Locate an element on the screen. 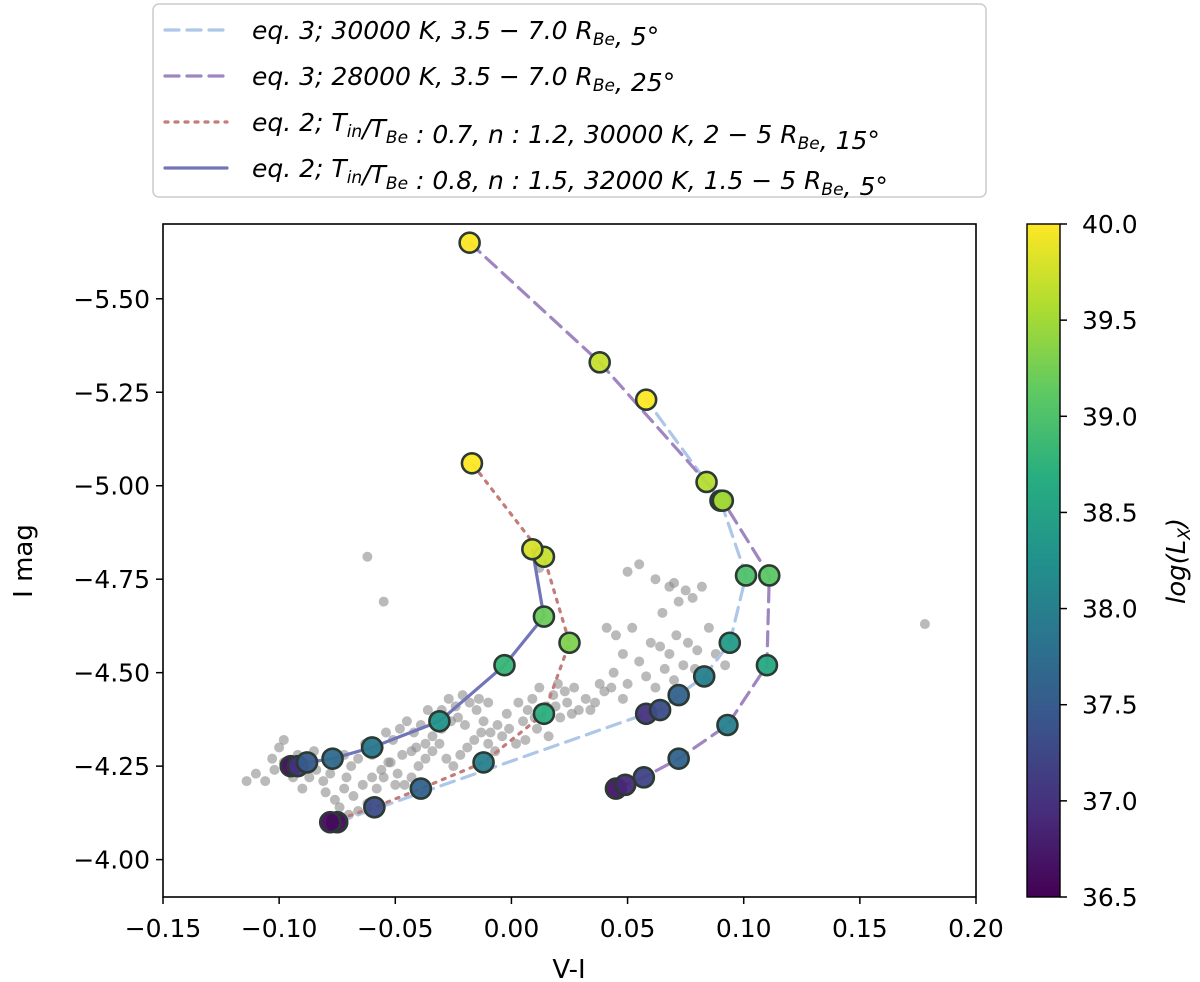  y-tick-label: −4.75 is located at coordinates (111, 579).